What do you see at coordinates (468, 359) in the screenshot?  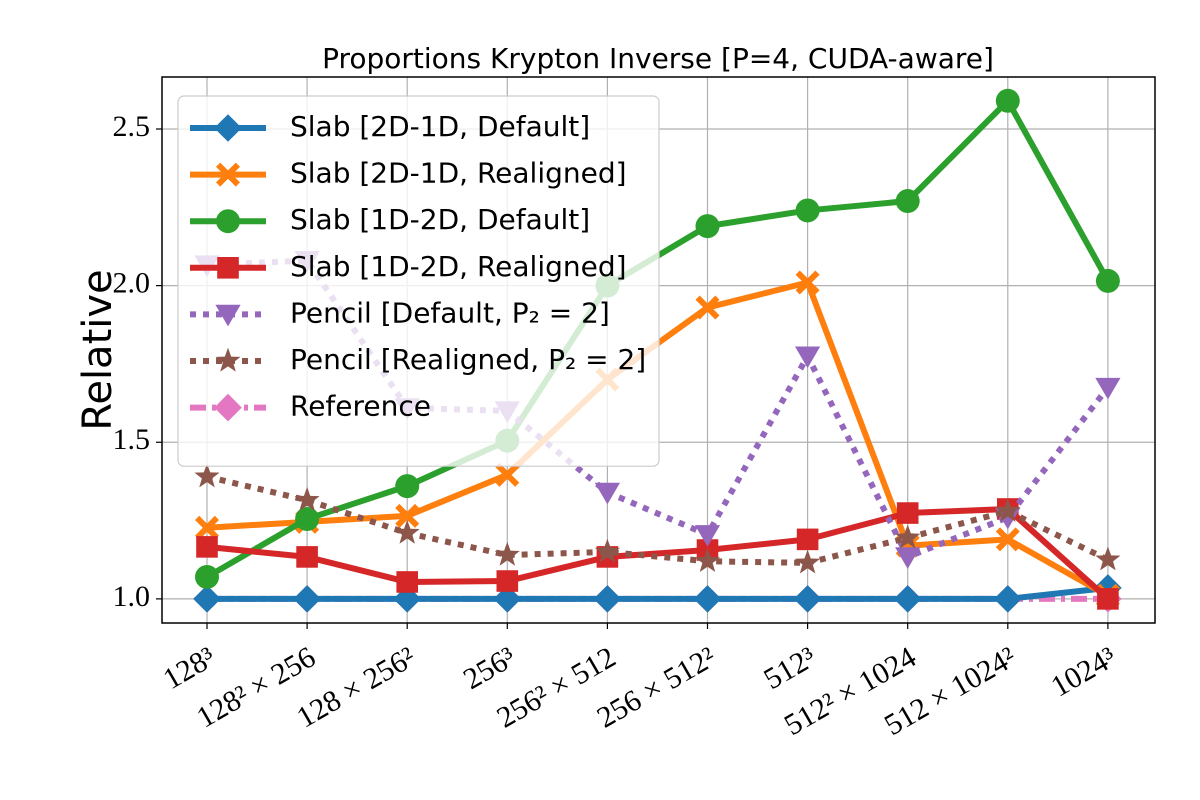 I see `legend-label: Pencil [Realigned, P₂ = 2]` at bounding box center [468, 359].